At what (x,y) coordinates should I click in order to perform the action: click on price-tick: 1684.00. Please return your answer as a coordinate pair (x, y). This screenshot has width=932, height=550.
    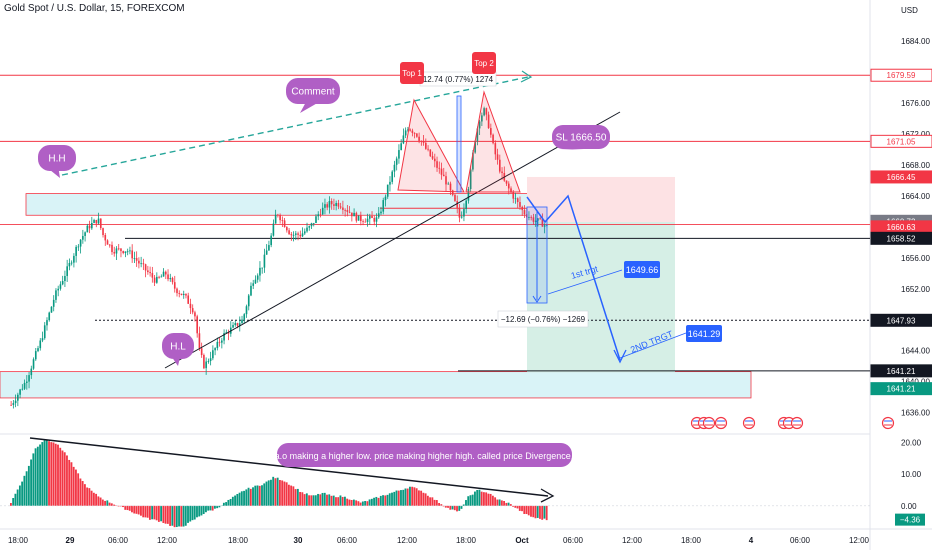
    Looking at the image, I should click on (915, 41).